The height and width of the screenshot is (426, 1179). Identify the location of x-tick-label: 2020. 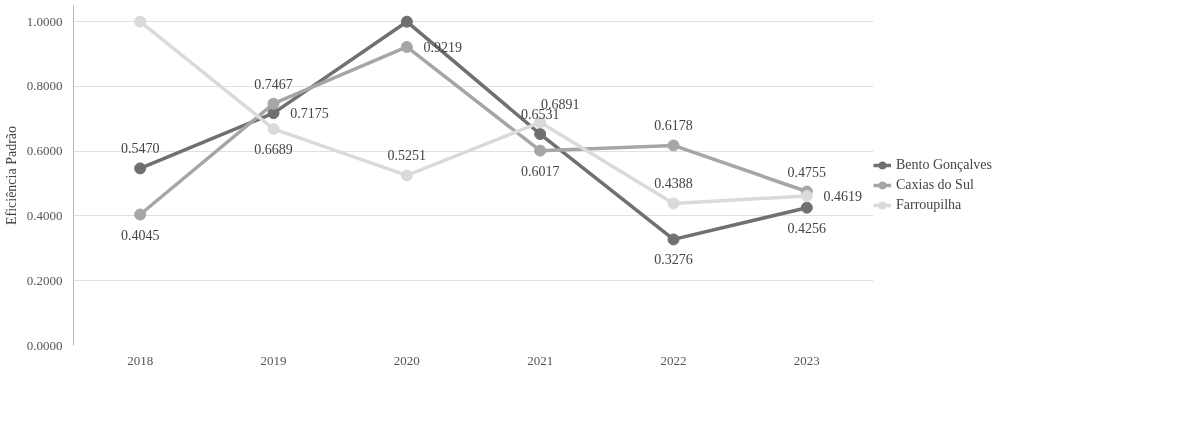
(406, 360).